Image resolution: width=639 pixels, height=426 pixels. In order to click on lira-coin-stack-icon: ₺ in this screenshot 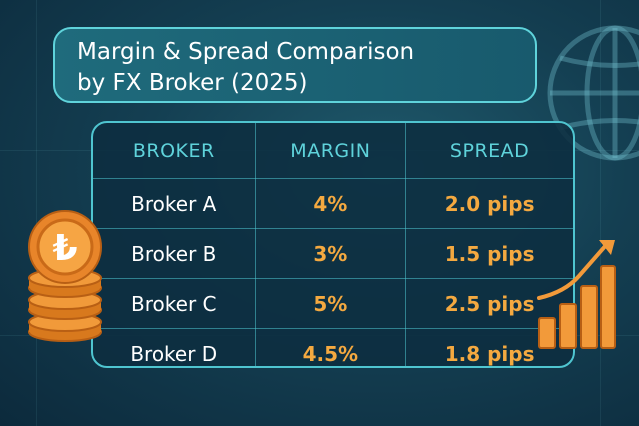, I will do `click(65, 276)`.